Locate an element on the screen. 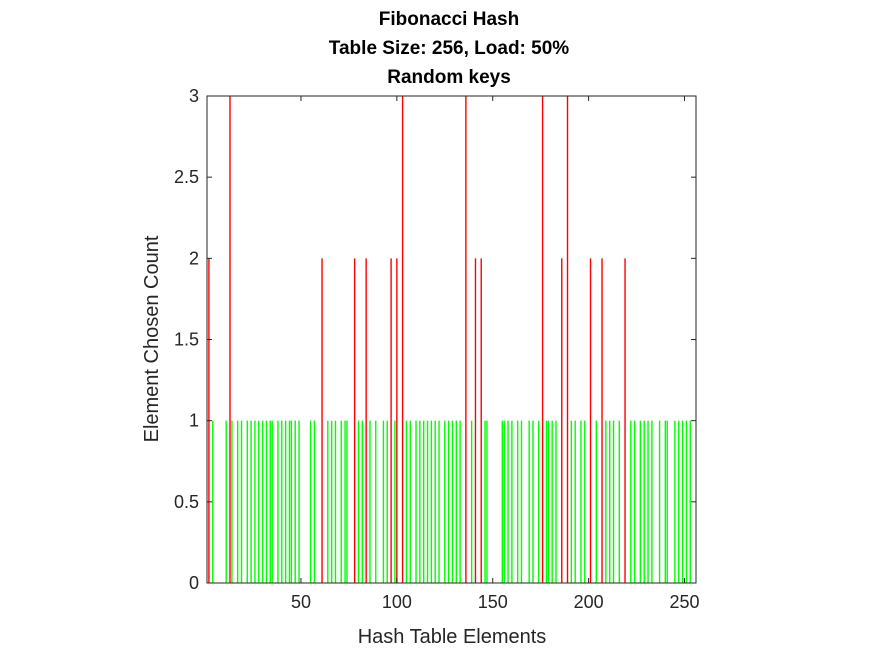 This screenshot has height=656, width=875. y-tick-label: 2.5 is located at coordinates (186, 177).